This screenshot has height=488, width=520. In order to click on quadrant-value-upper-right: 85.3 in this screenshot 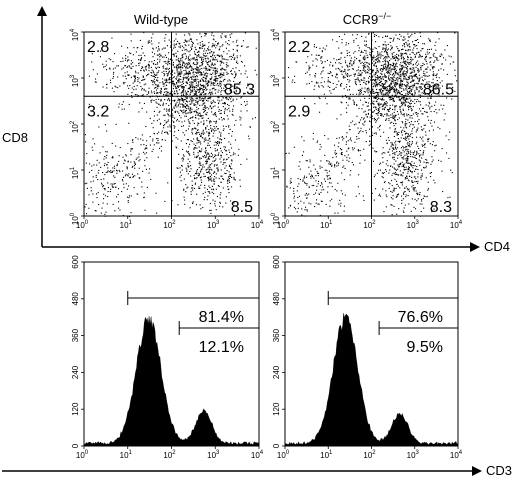, I will do `click(239, 89)`.